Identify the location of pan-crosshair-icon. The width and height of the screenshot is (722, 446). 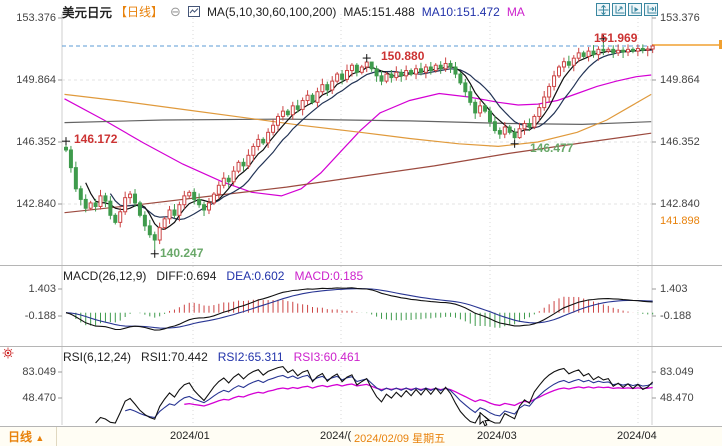
(603, 9).